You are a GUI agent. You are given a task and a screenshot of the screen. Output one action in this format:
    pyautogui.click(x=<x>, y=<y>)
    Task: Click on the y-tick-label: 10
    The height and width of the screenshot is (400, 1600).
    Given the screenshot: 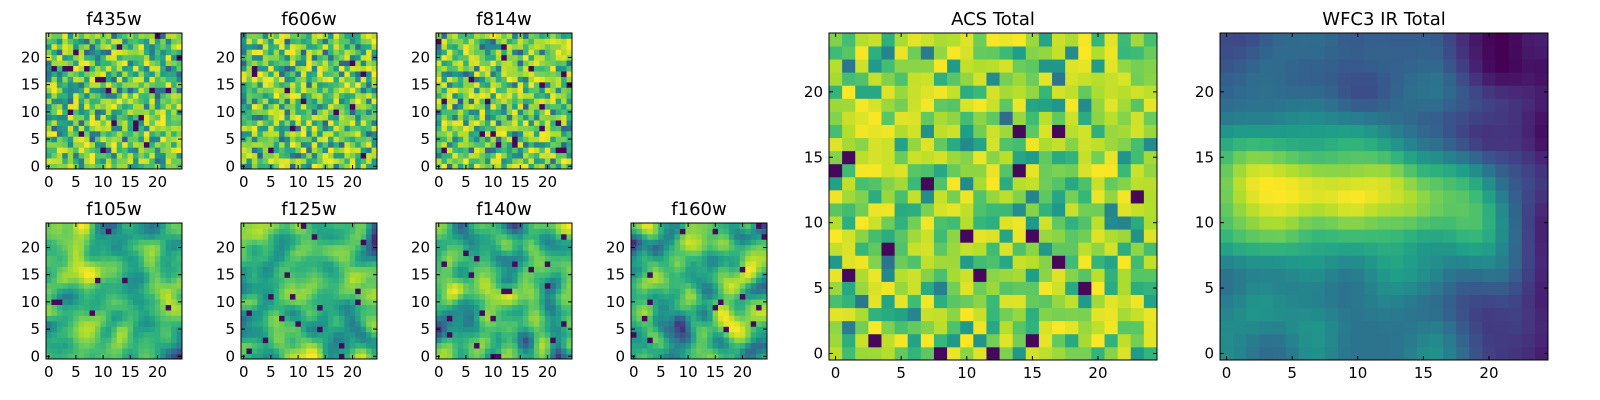 What is the action you would take?
    pyautogui.click(x=225, y=302)
    